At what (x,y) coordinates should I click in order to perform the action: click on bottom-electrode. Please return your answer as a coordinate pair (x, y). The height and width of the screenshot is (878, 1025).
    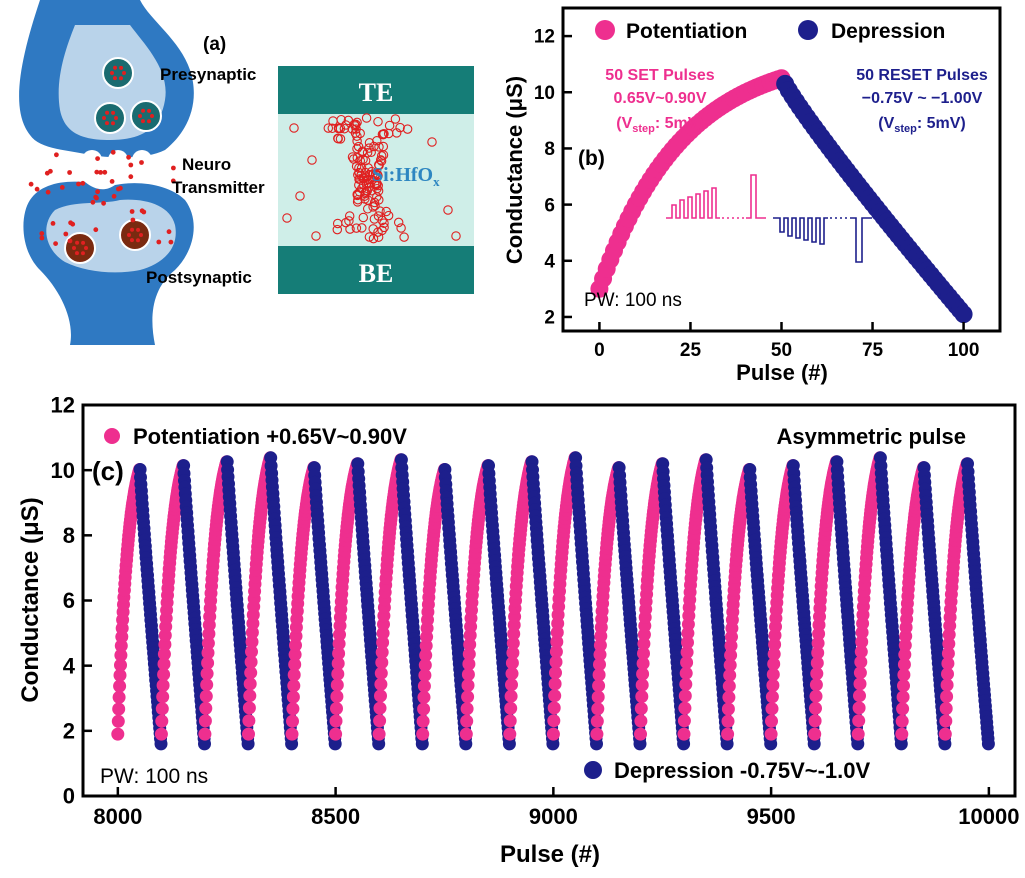
    Looking at the image, I should click on (376, 270).